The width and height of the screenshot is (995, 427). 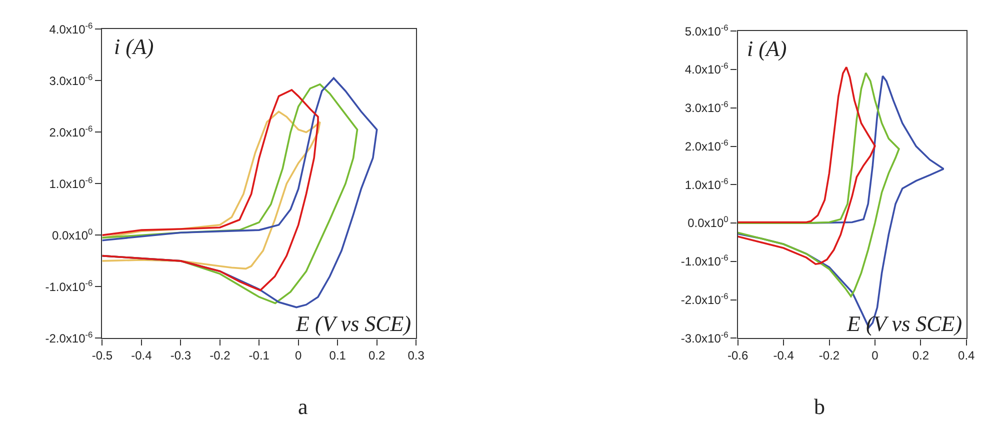 What do you see at coordinates (259, 355) in the screenshot?
I see `x-tick-label: -0.1` at bounding box center [259, 355].